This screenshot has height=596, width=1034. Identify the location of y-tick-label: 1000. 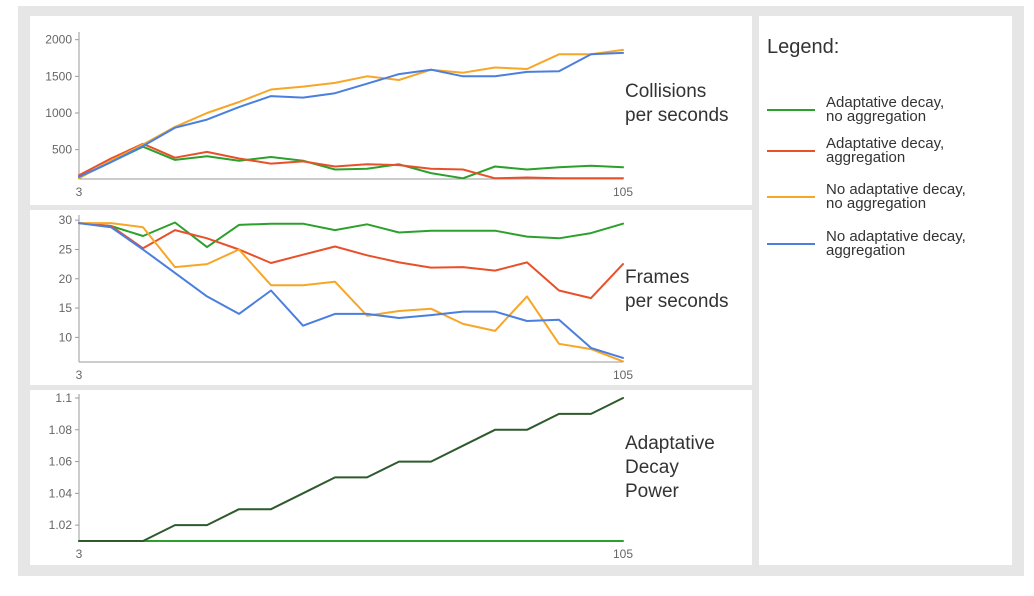
(58, 113).